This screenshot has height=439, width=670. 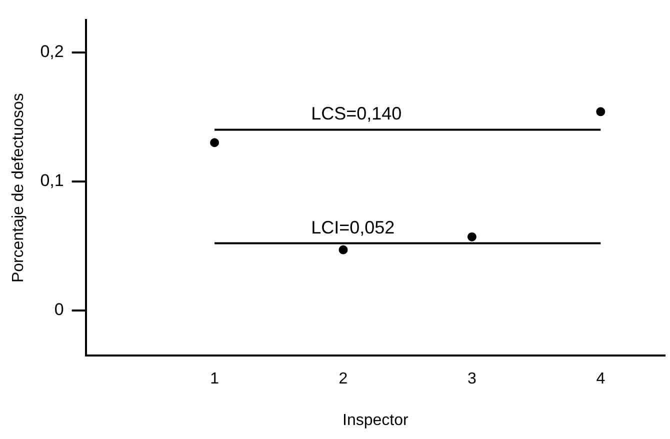 What do you see at coordinates (601, 379) in the screenshot?
I see `x-tick-label: 4` at bounding box center [601, 379].